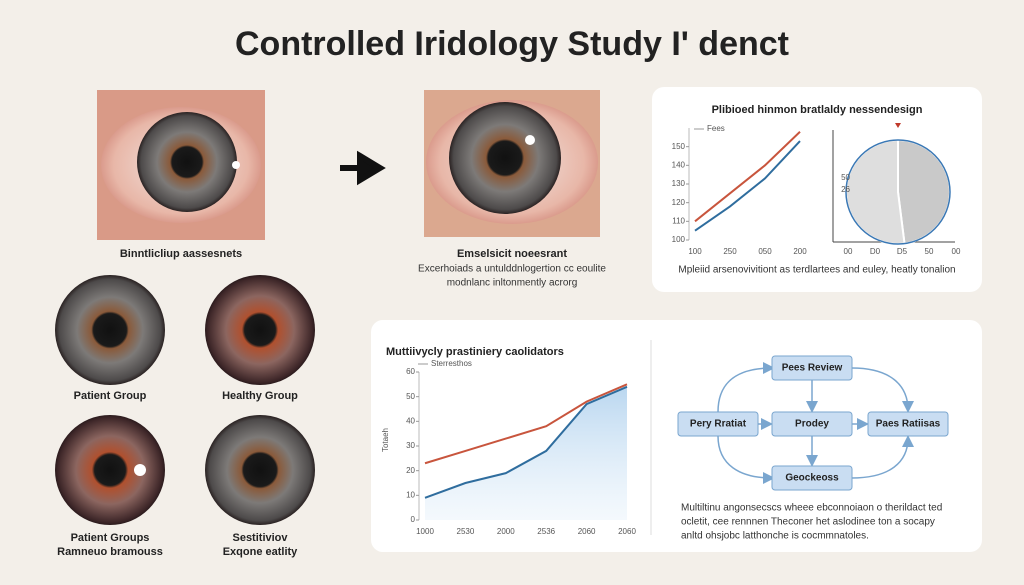 This screenshot has width=1024, height=585. I want to click on arrow, so click(363, 168).